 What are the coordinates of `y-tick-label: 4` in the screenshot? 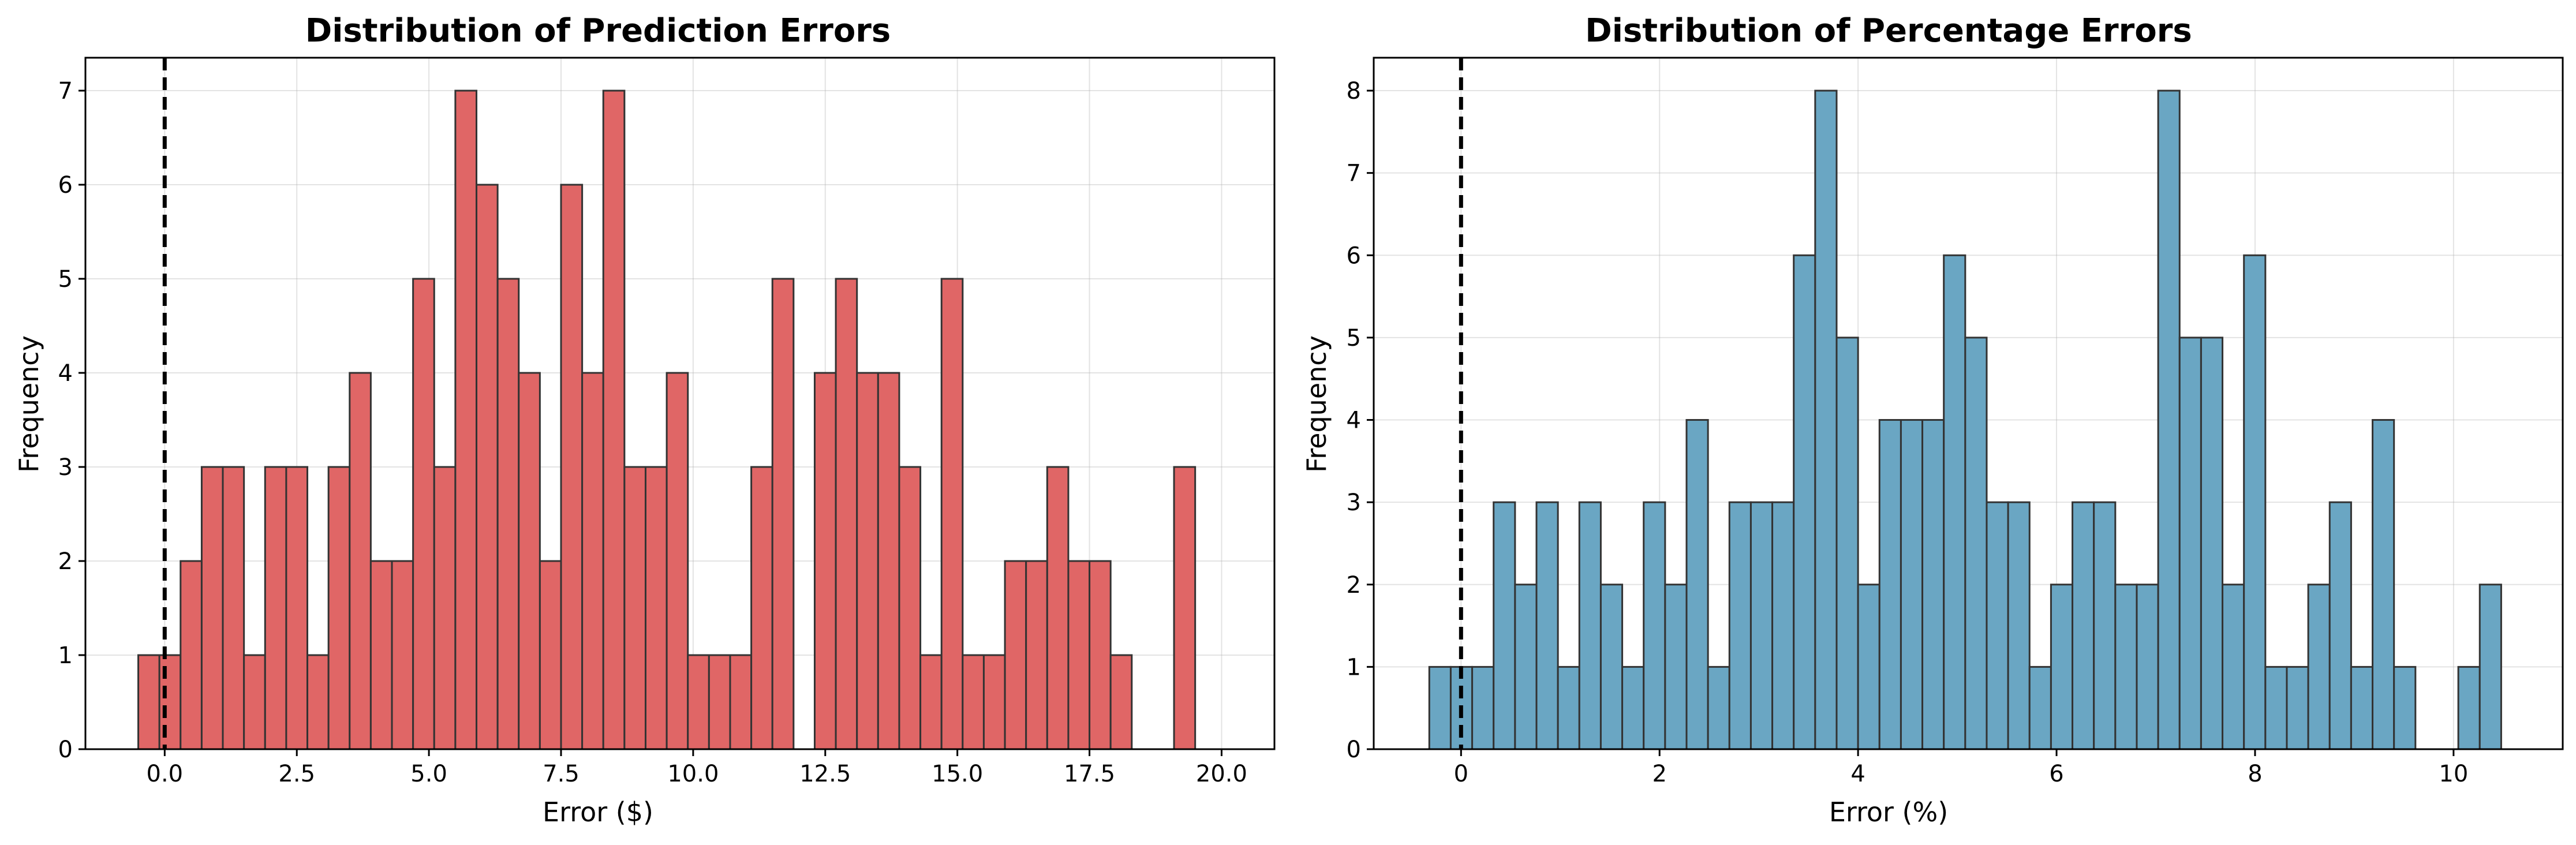 It's located at (1354, 420).